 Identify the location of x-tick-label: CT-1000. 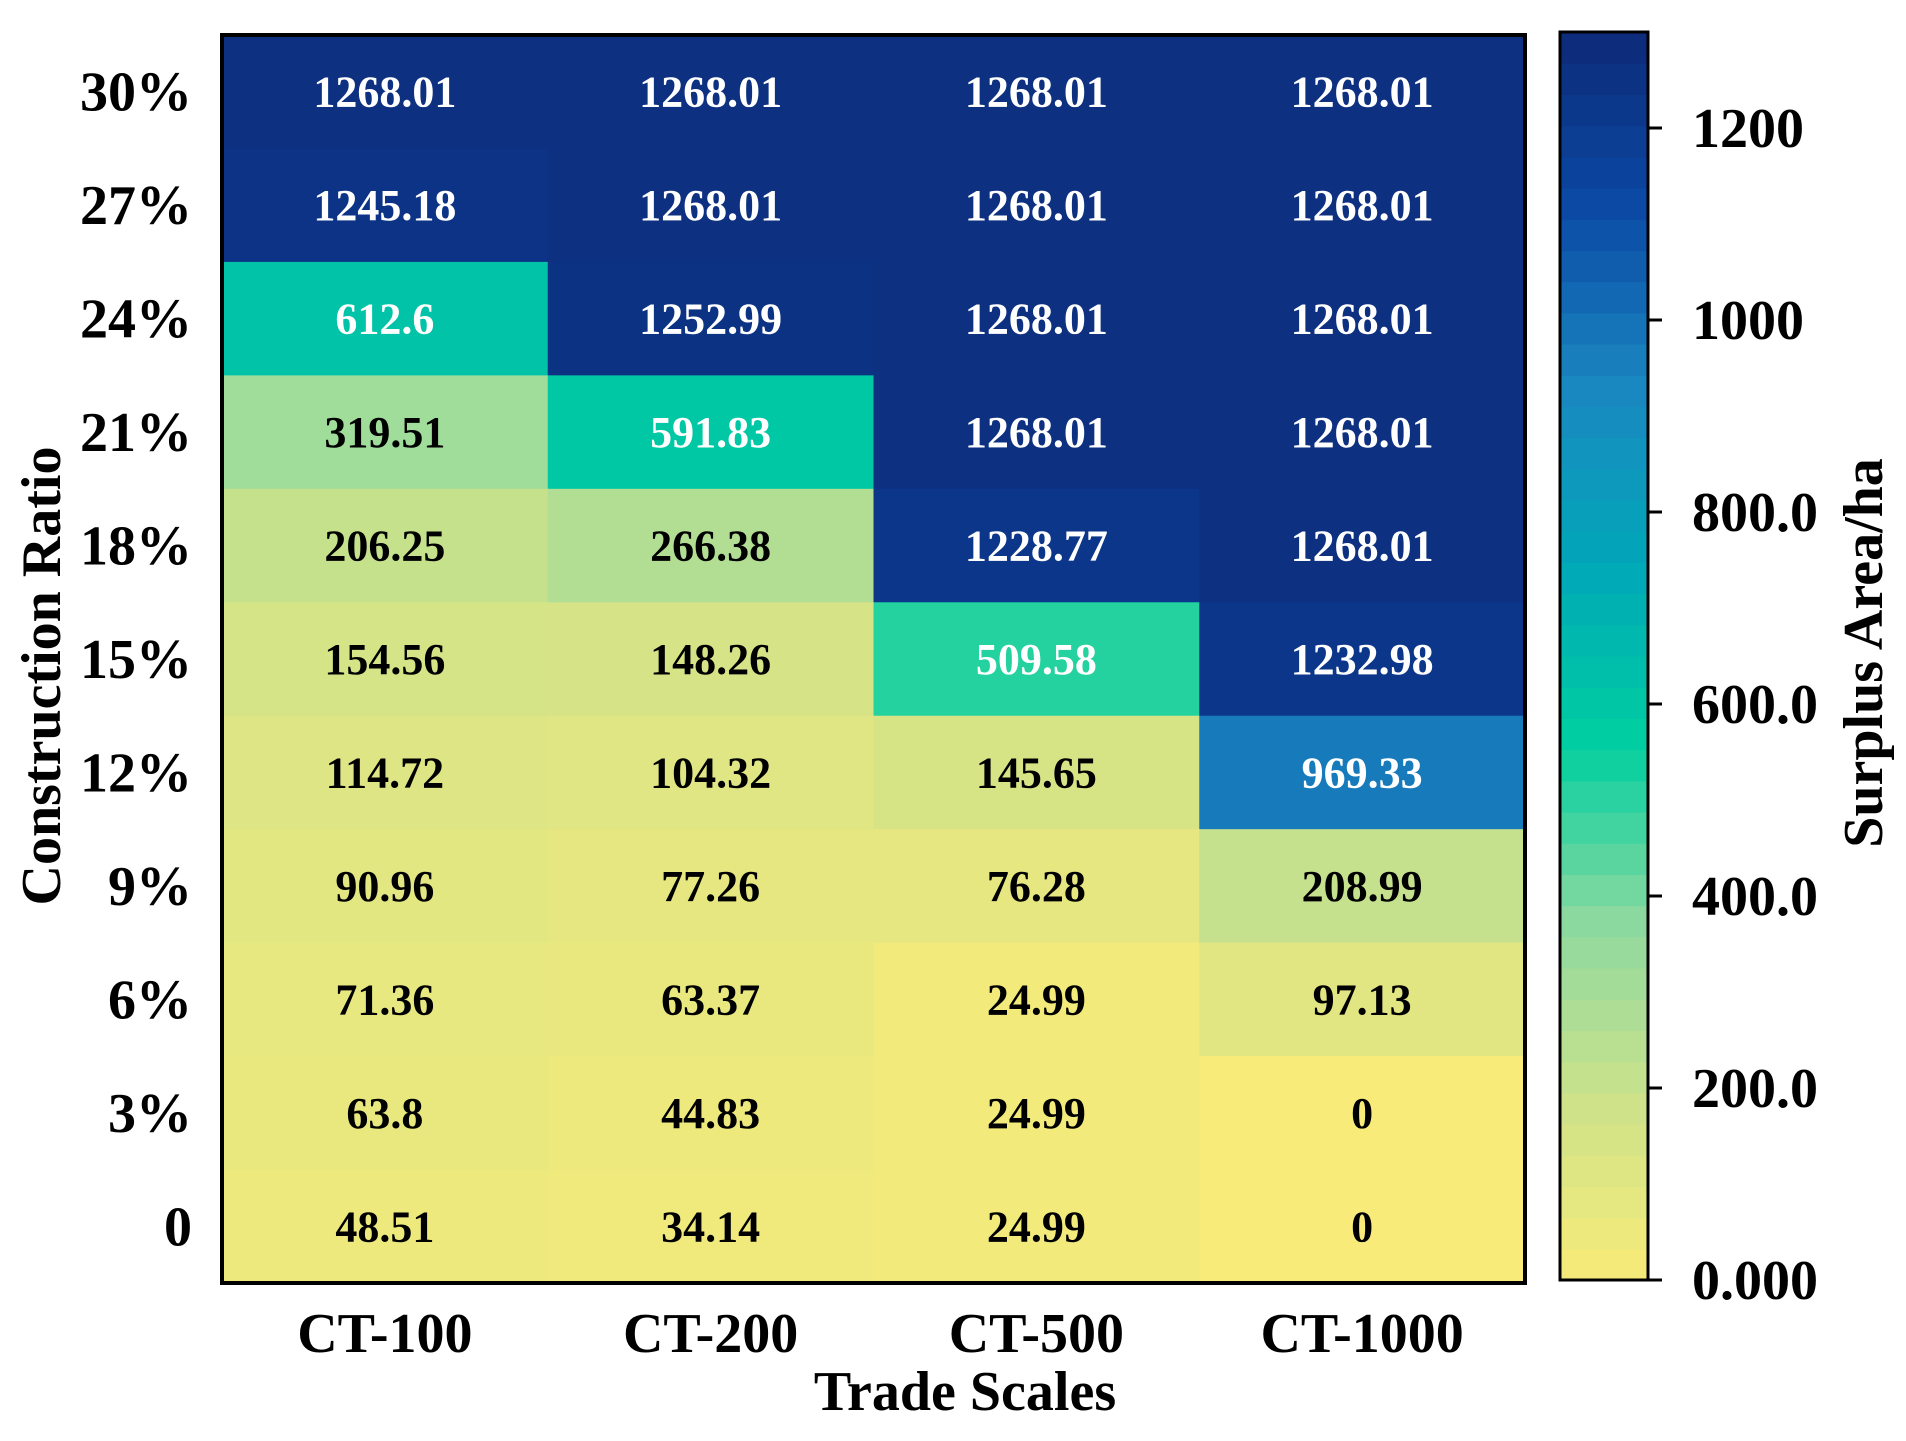
(1361, 1334).